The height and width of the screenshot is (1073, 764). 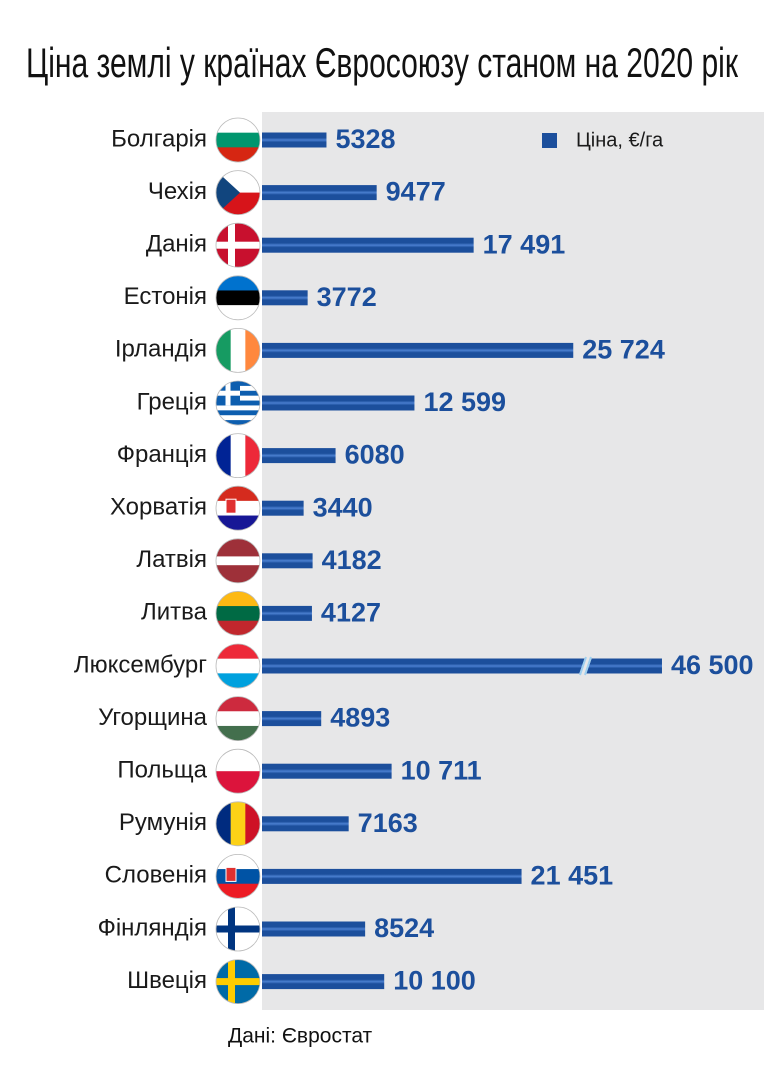 I want to click on legend-swatch, so click(x=549, y=140).